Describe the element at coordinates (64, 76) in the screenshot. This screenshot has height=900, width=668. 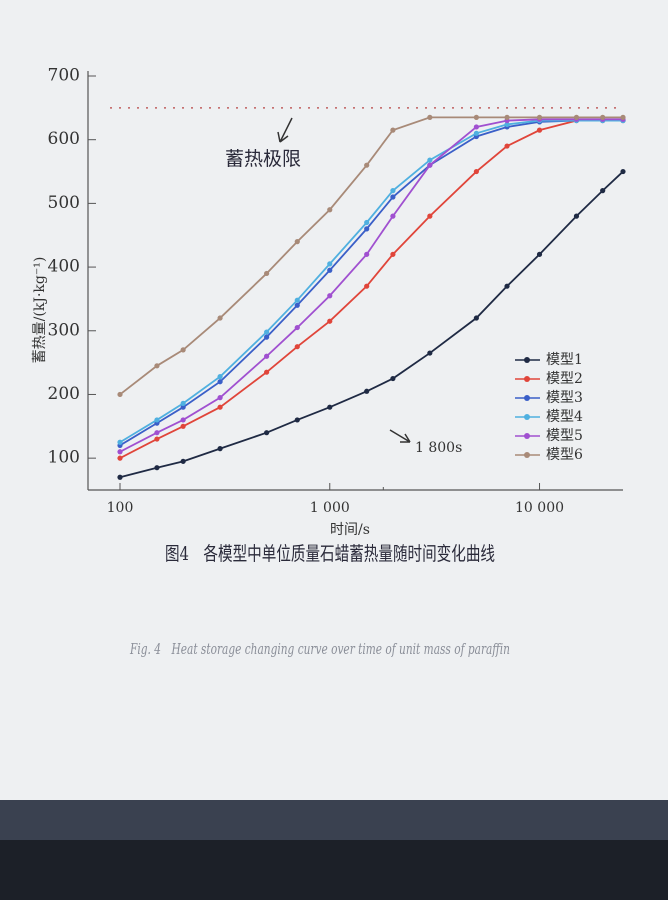
I see `y-tick-label: 700` at that location.